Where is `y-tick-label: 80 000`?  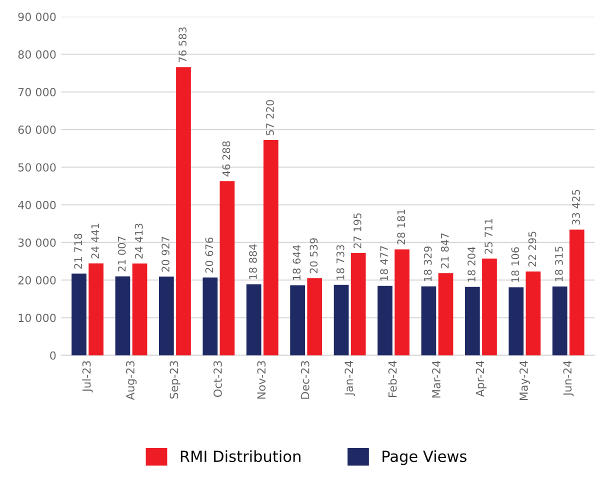 y-tick-label: 80 000 is located at coordinates (37, 54).